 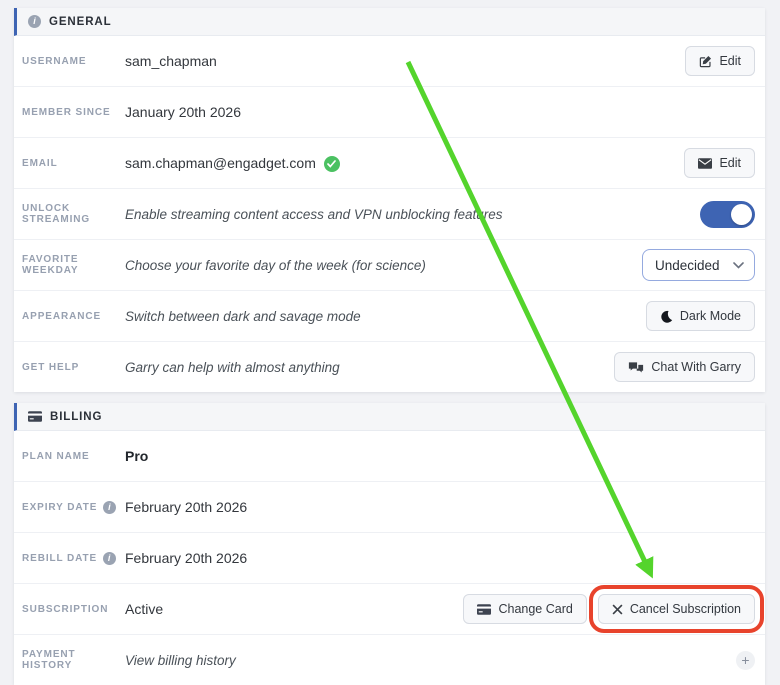 I want to click on row-value: January 20th 2026, so click(x=440, y=112).